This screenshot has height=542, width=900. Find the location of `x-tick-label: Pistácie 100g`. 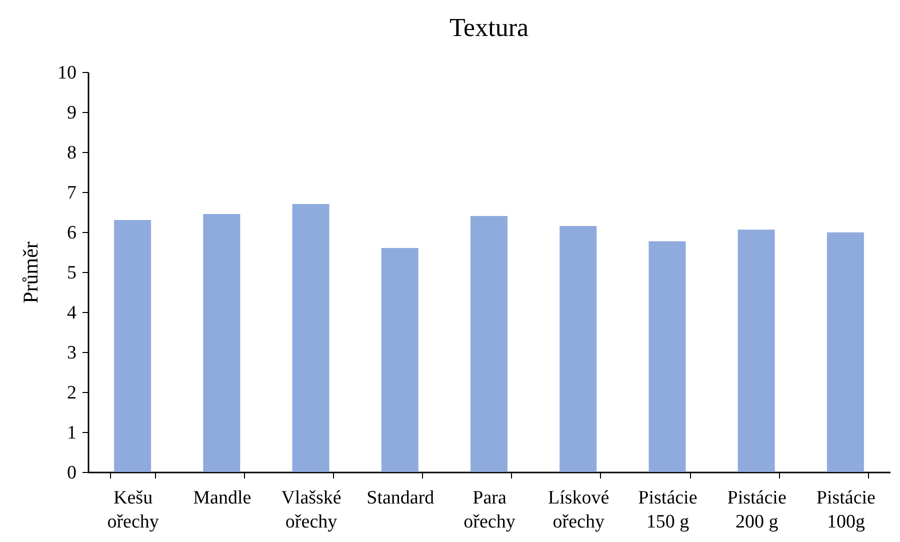

x-tick-label: Pistácie 100g is located at coordinates (846, 510).